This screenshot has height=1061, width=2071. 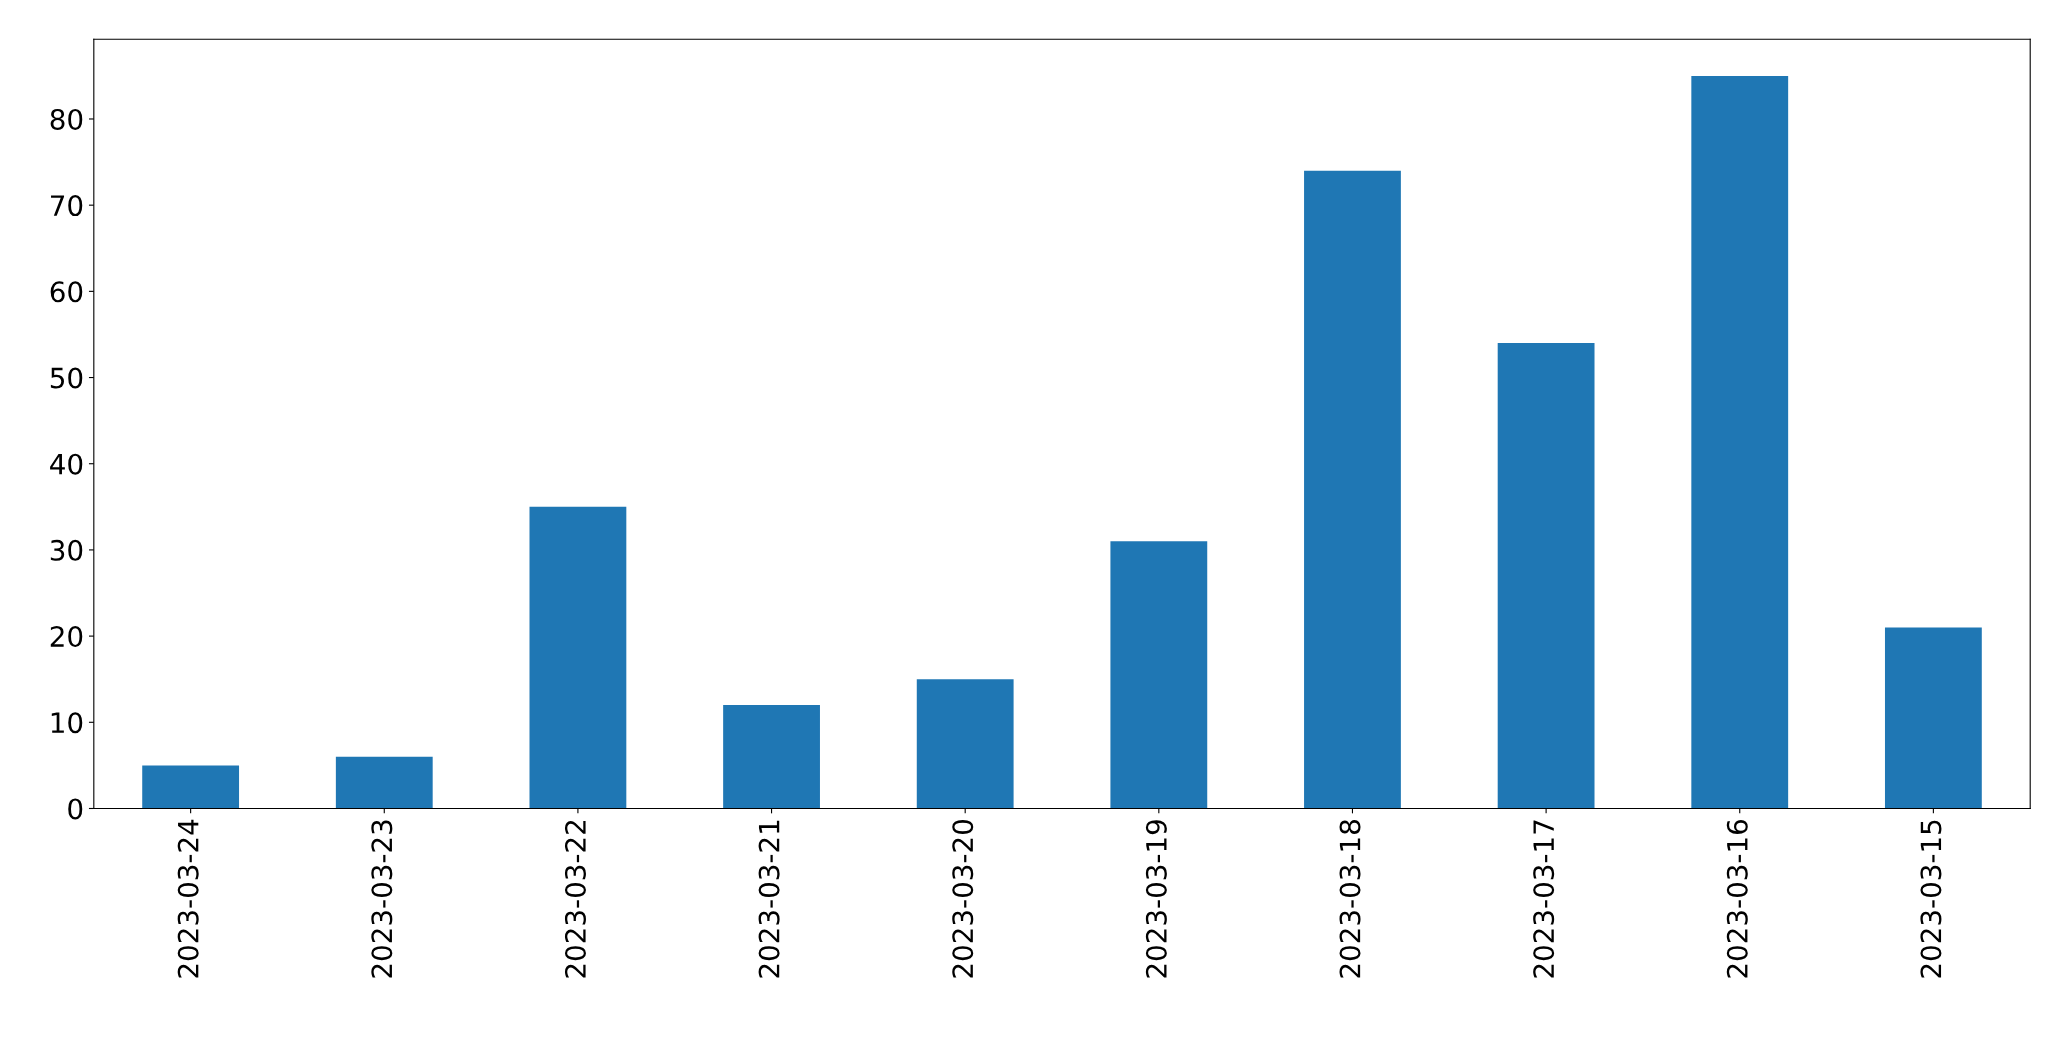 What do you see at coordinates (769, 899) in the screenshot?
I see `x-tick-label: 2023-03-21` at bounding box center [769, 899].